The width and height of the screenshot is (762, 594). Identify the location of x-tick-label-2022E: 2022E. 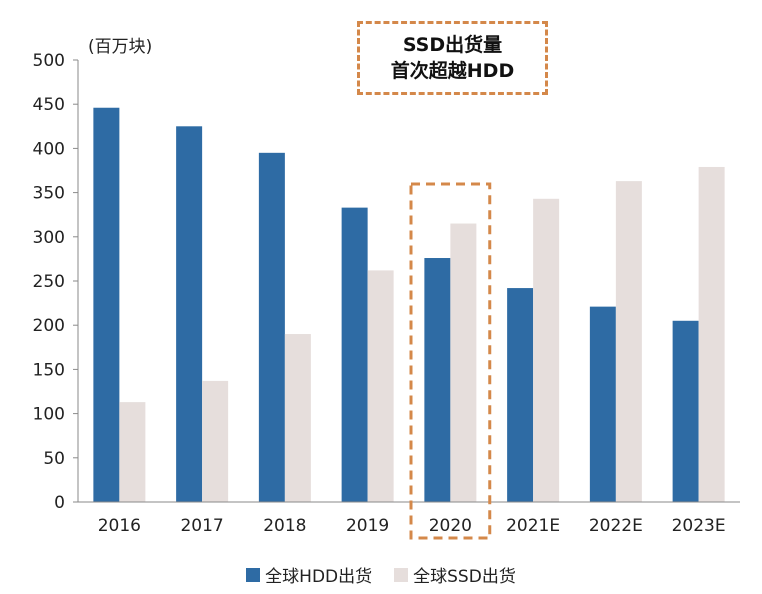
(616, 526).